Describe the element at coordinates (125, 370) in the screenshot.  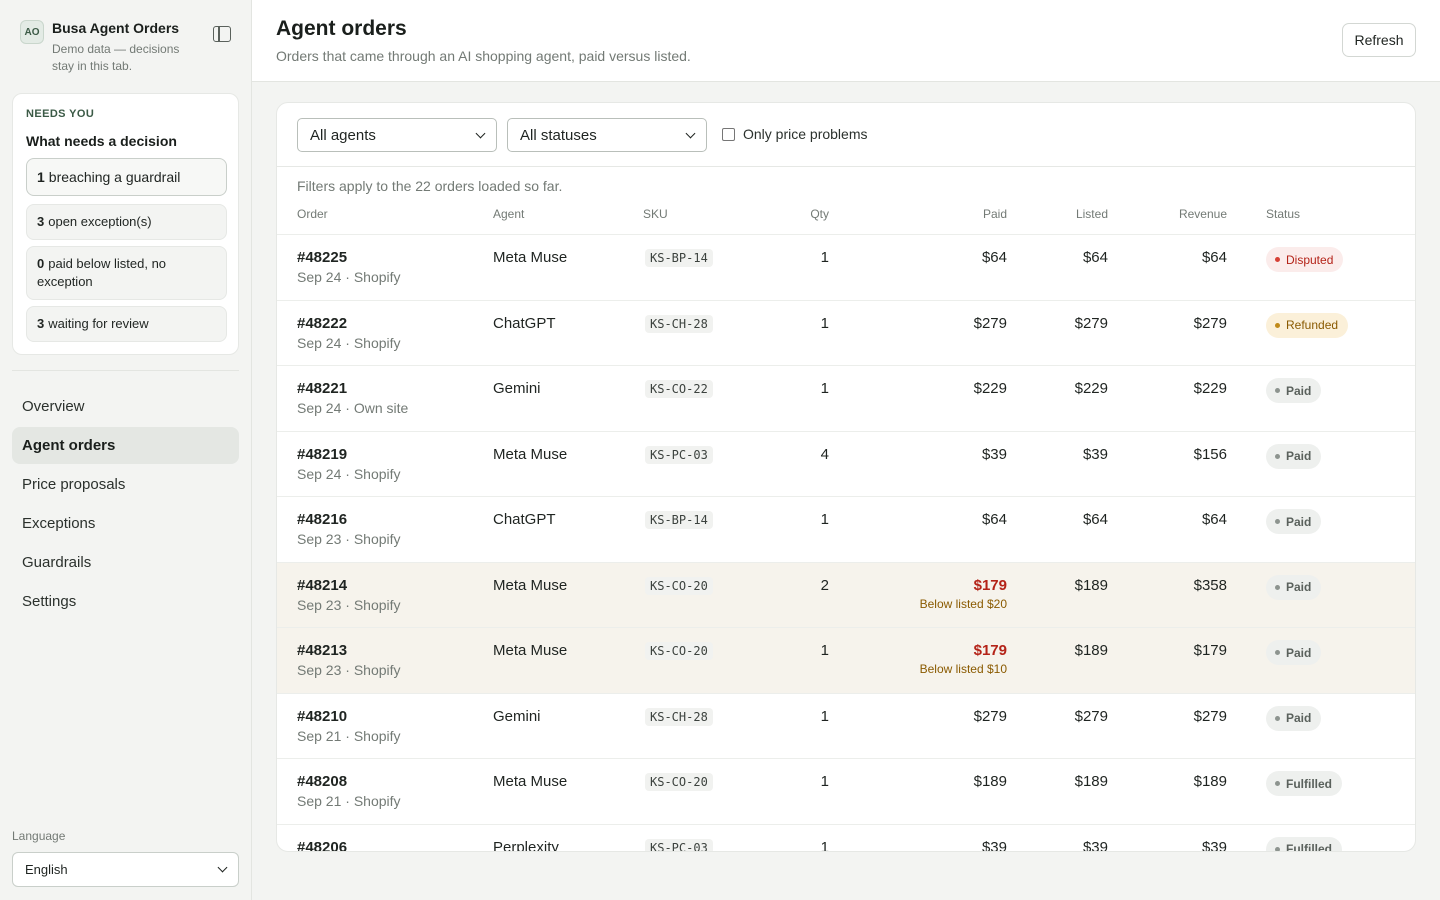
I see `sidebar-divider` at that location.